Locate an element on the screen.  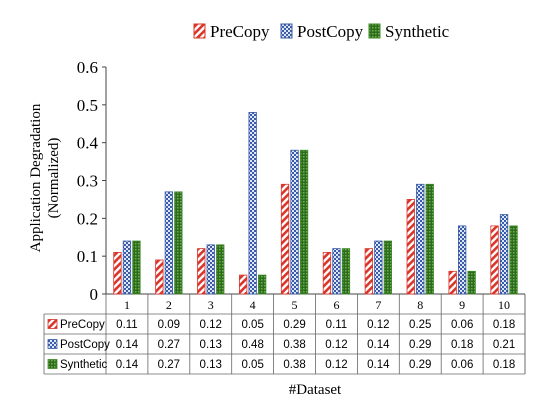
y-tick-label: 0.5 is located at coordinates (87, 105).